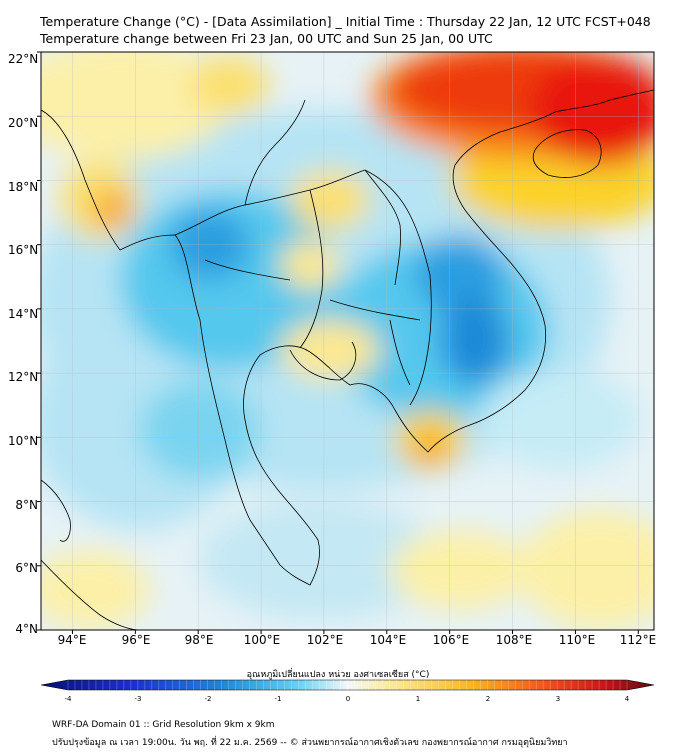 The height and width of the screenshot is (756, 676). Describe the element at coordinates (278, 699) in the screenshot. I see `colorbar-tick: -1` at that location.